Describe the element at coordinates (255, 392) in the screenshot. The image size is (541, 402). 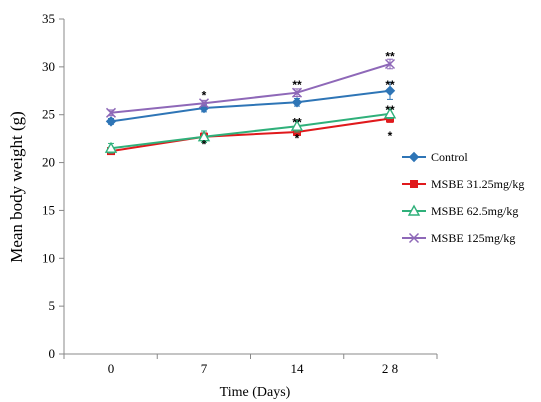
I see `x-axis-title: Time (Days)` at that location.